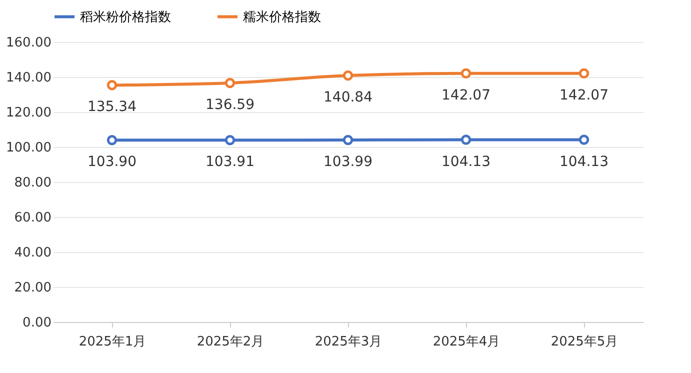 This screenshot has width=691, height=373. What do you see at coordinates (29, 148) in the screenshot?
I see `y-tick-label: 100.00` at bounding box center [29, 148].